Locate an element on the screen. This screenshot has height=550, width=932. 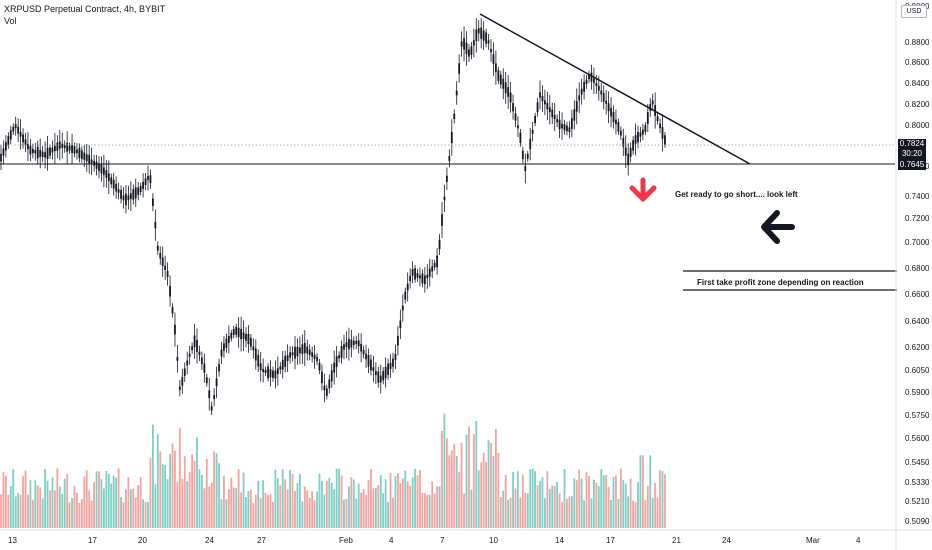
volume-indicator-label: Vol is located at coordinates (10, 21).